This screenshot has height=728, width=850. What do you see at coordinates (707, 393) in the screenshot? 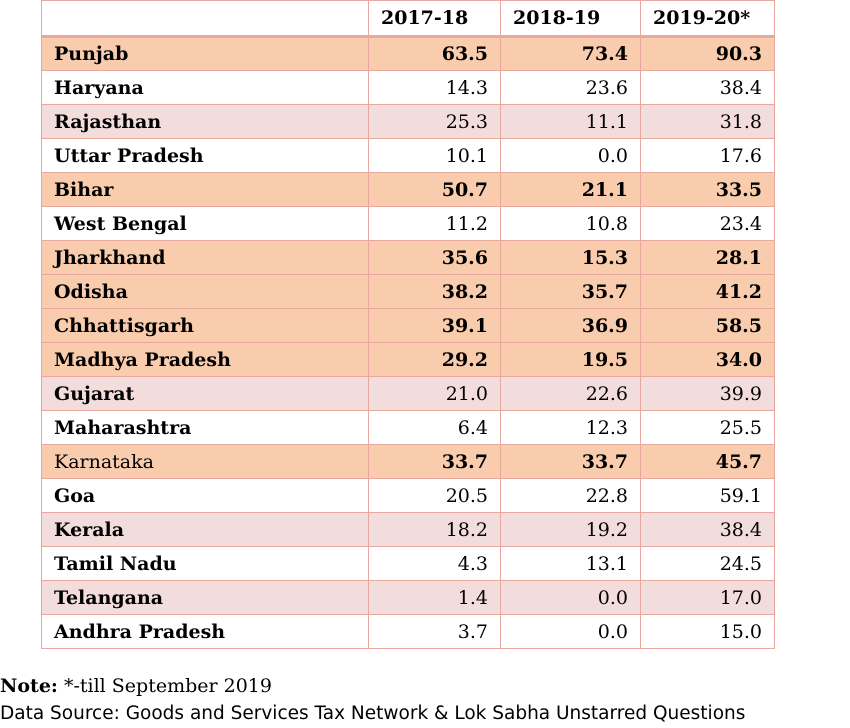
I see `value-2019-20: 39.9` at bounding box center [707, 393].